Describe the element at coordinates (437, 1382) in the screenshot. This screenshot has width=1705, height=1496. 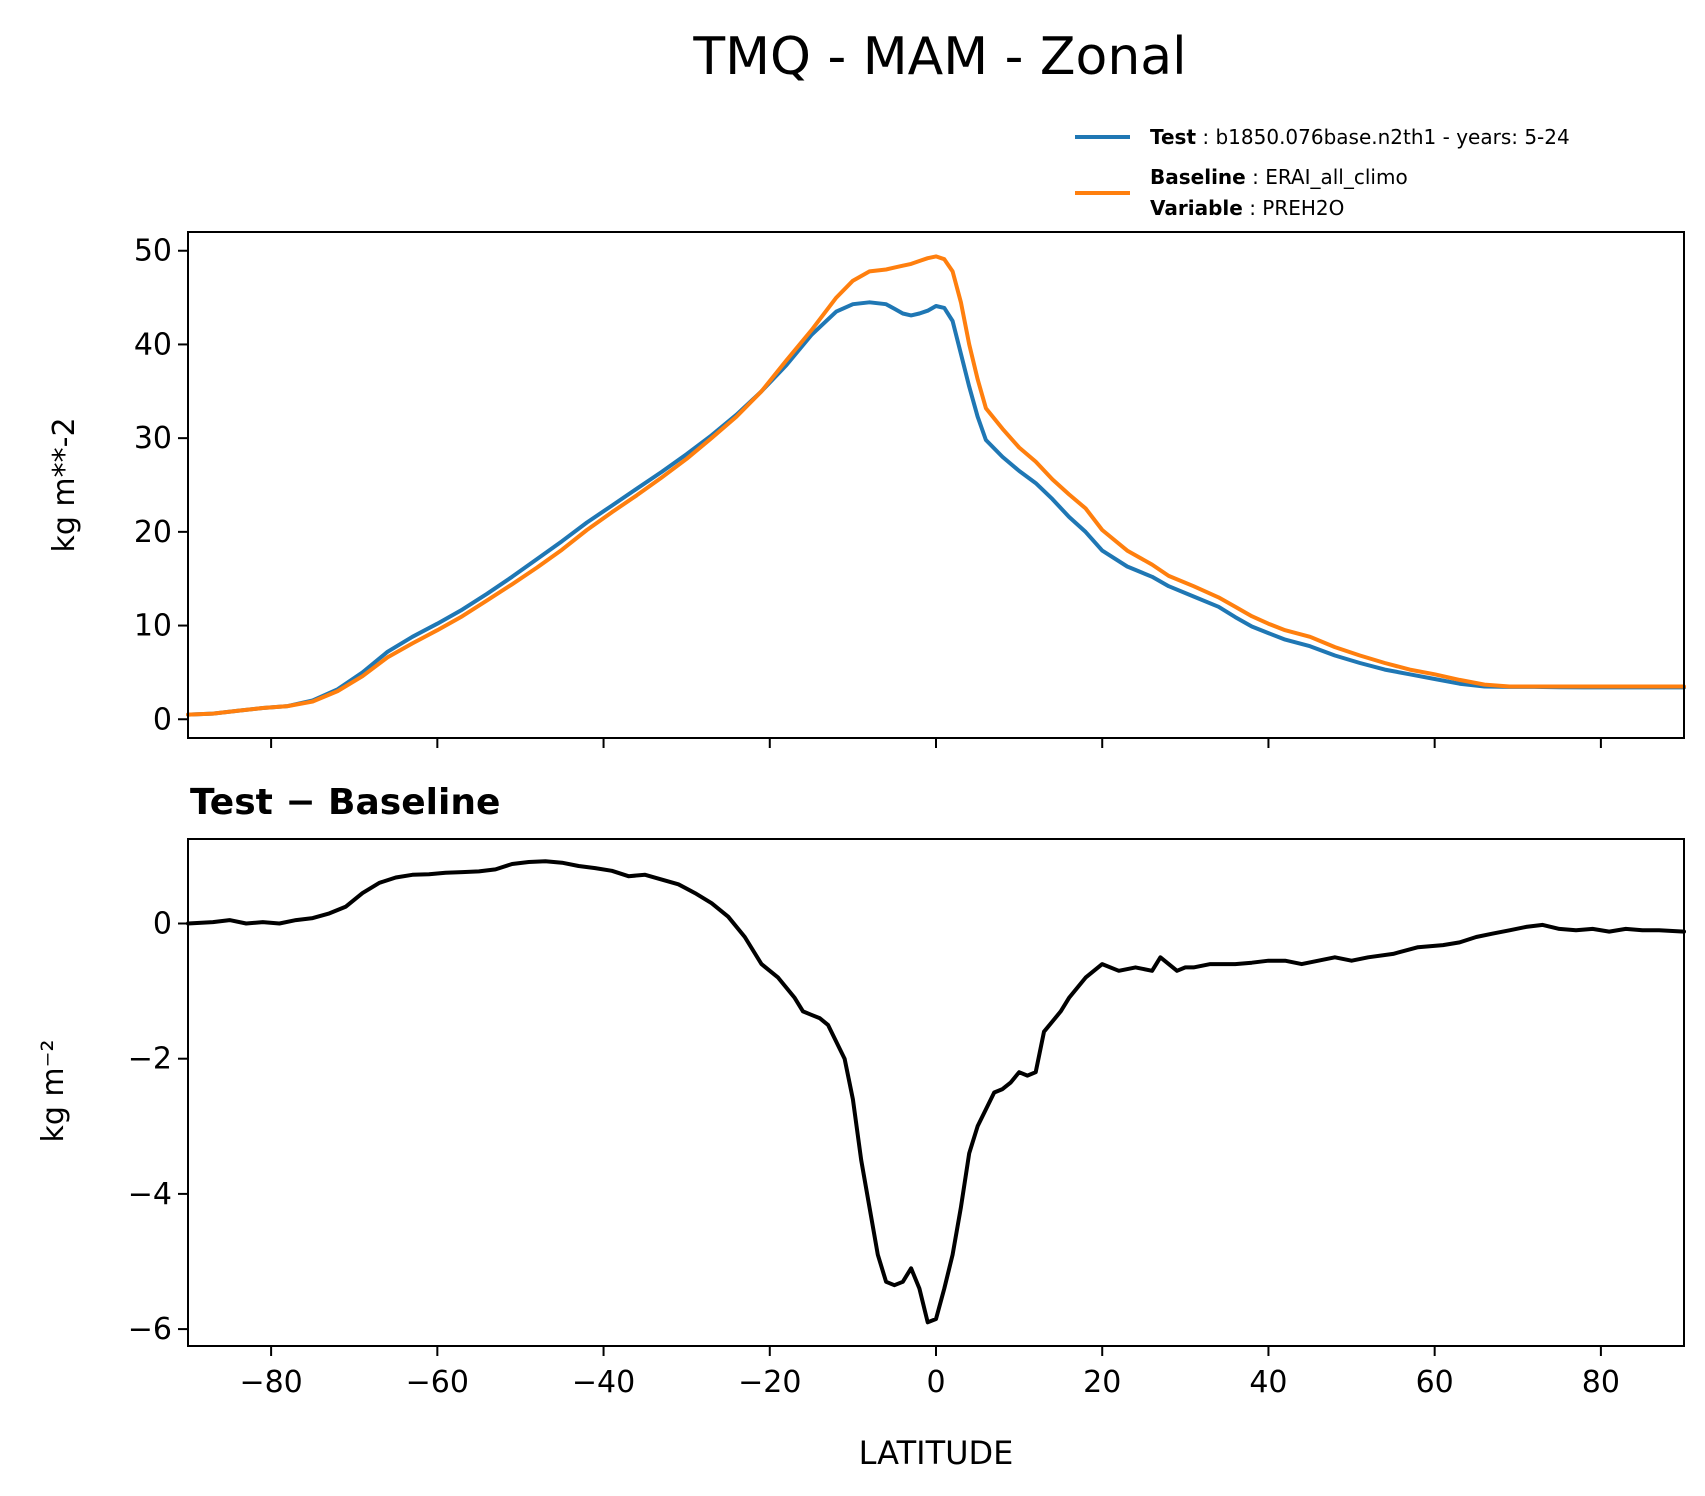
I see `x-tick-label: −60` at that location.